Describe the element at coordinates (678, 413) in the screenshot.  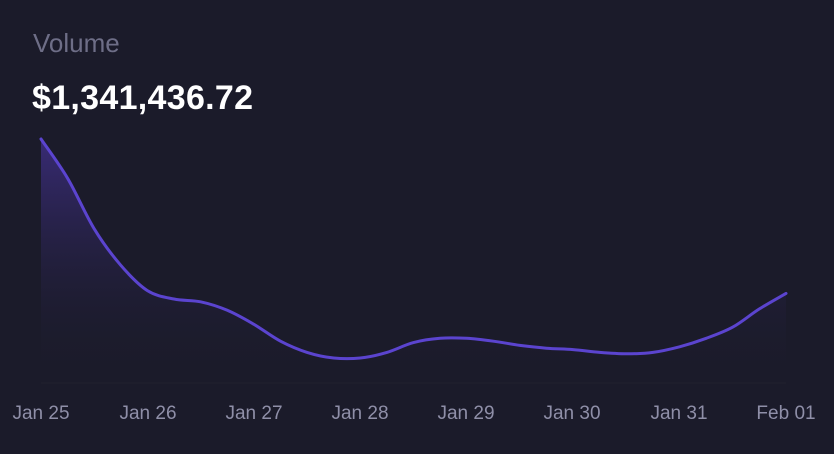
I see `x-tick-label: Jan 31` at that location.